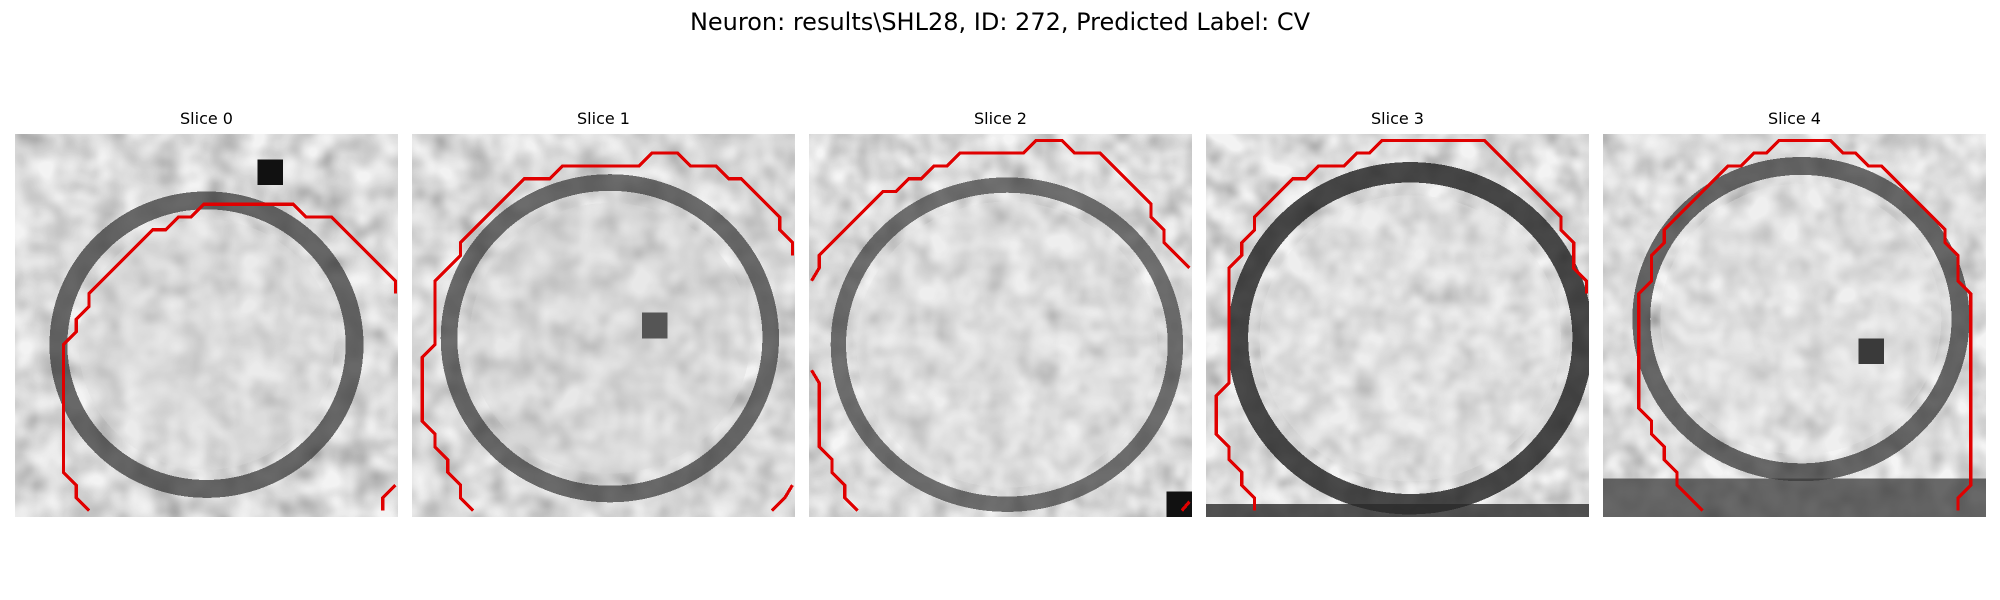 This screenshot has height=600, width=2000. Describe the element at coordinates (1794, 118) in the screenshot. I see `slice-title-4: Slice 4` at that location.